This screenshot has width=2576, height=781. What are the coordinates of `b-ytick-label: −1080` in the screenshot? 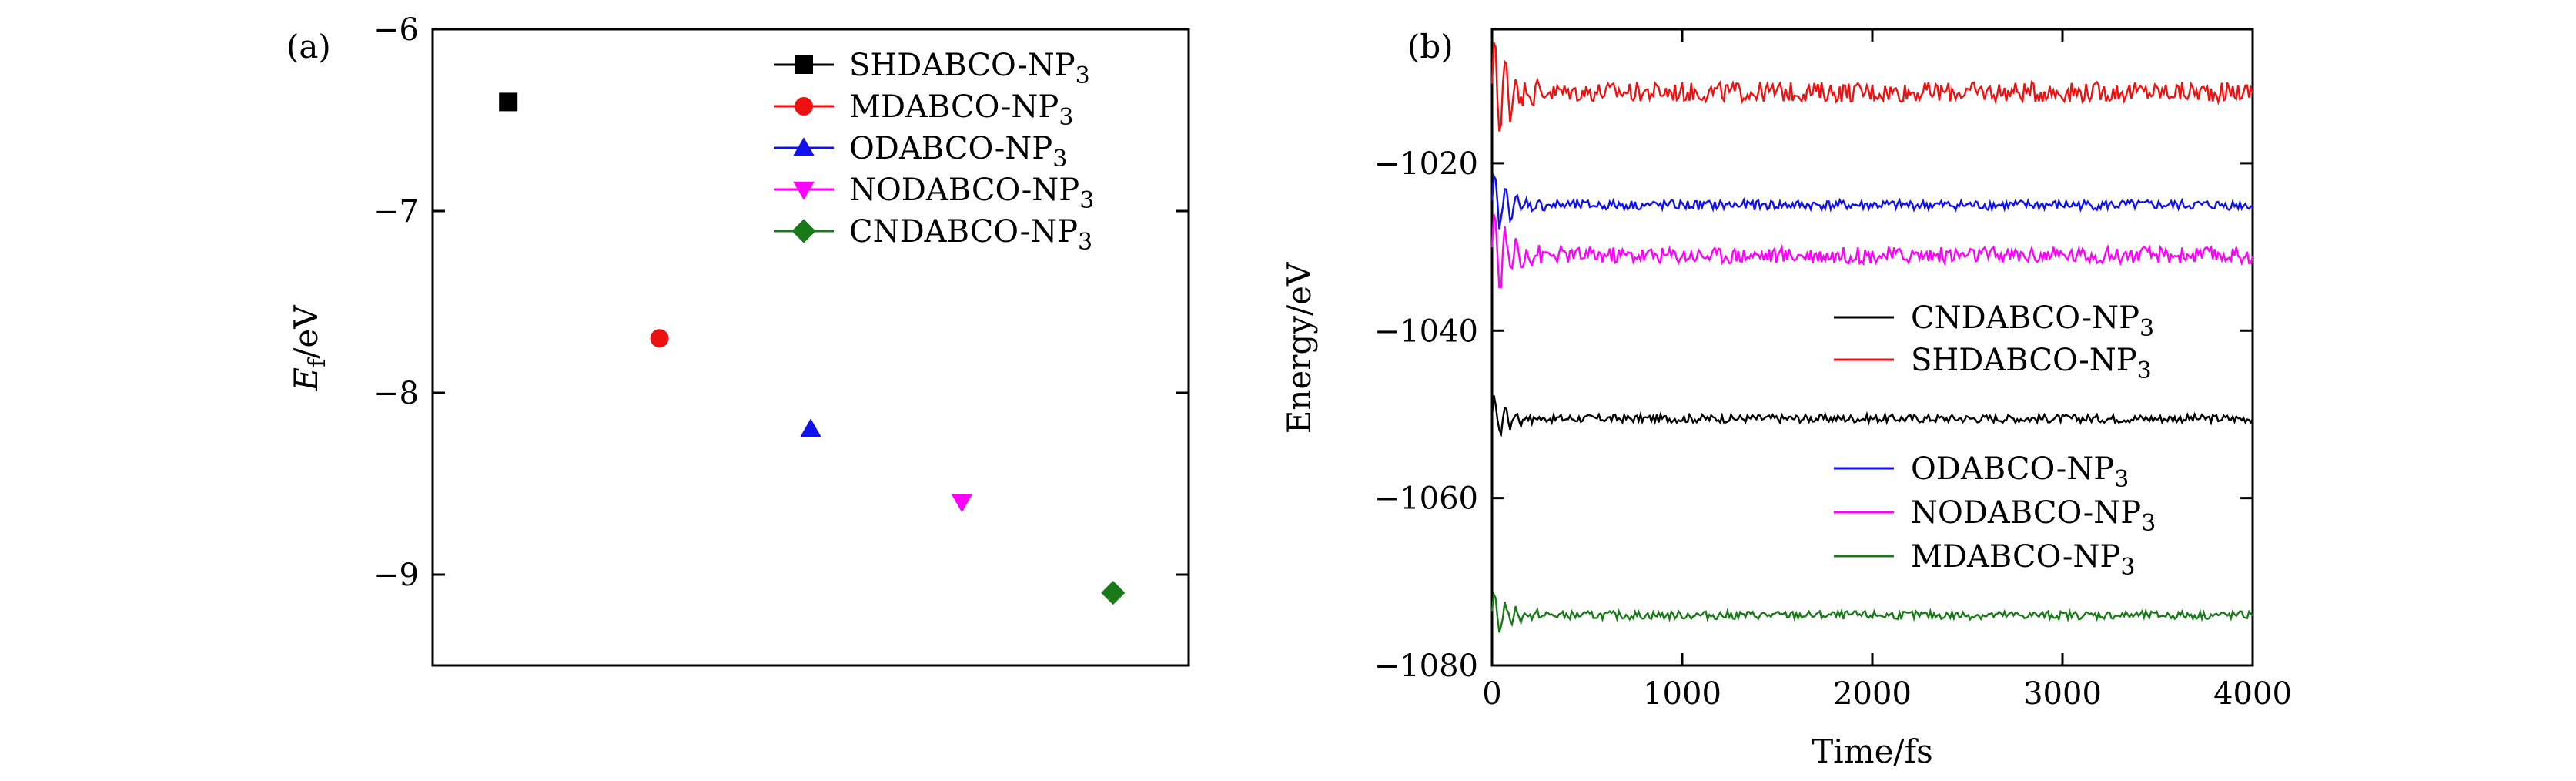 It's located at (1426, 667).